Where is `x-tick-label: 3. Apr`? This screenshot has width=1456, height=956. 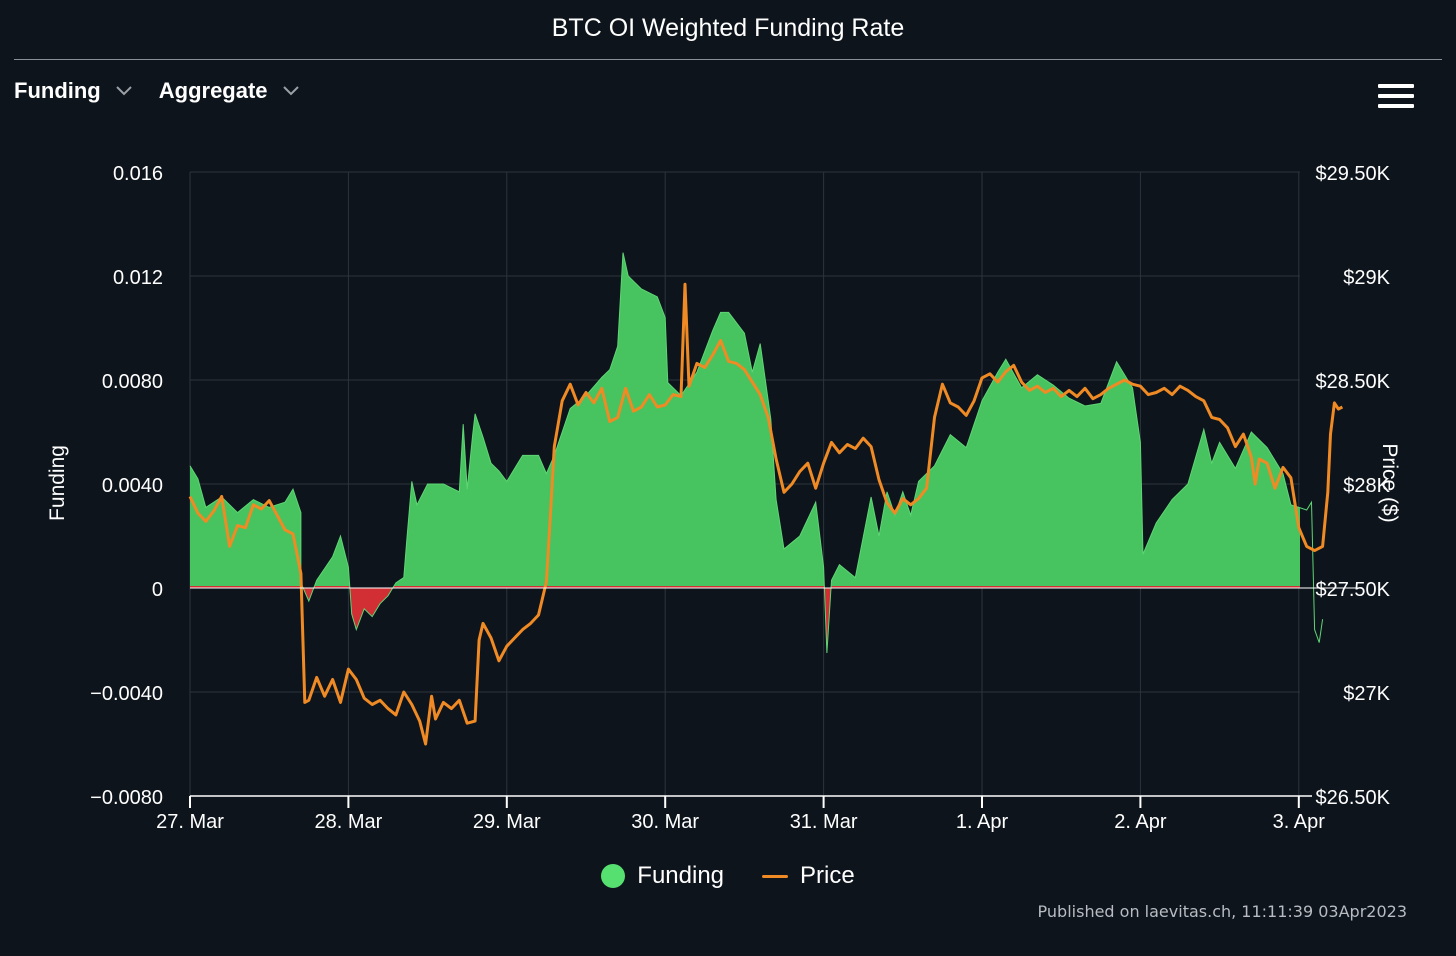
x-tick-label: 3. Apr is located at coordinates (1299, 822).